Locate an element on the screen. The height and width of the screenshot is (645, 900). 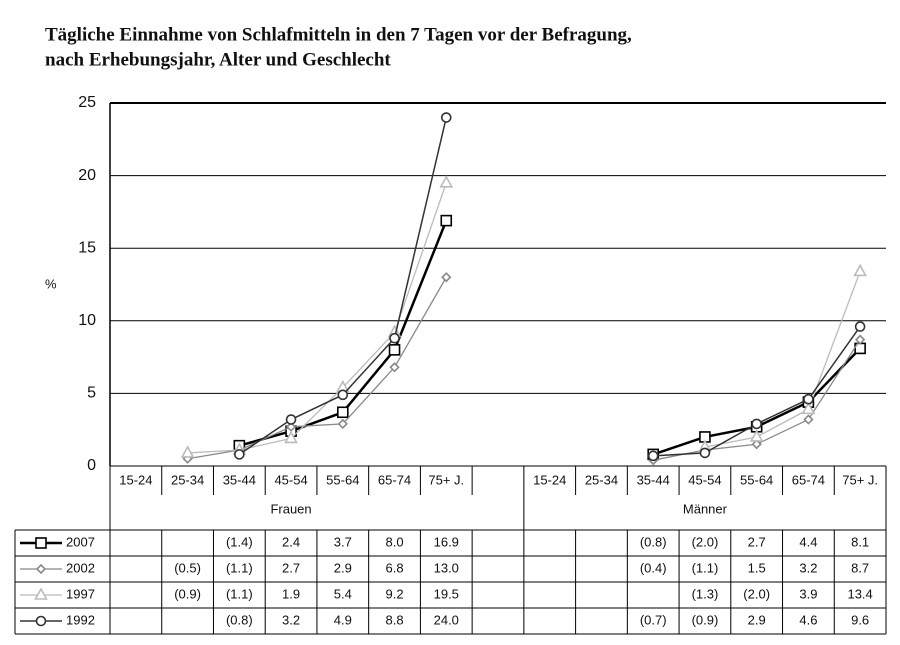
data-label: (0.4) is located at coordinates (653, 567).